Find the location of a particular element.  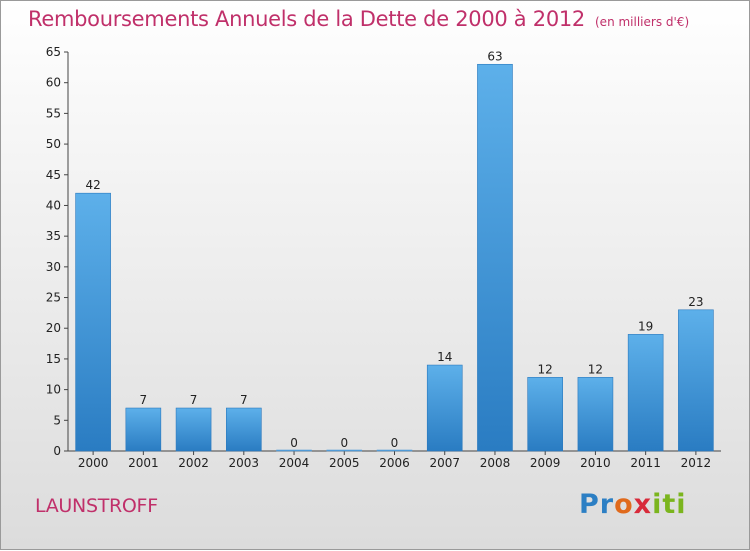

x-tick-label-2004: 2004 is located at coordinates (294, 463).